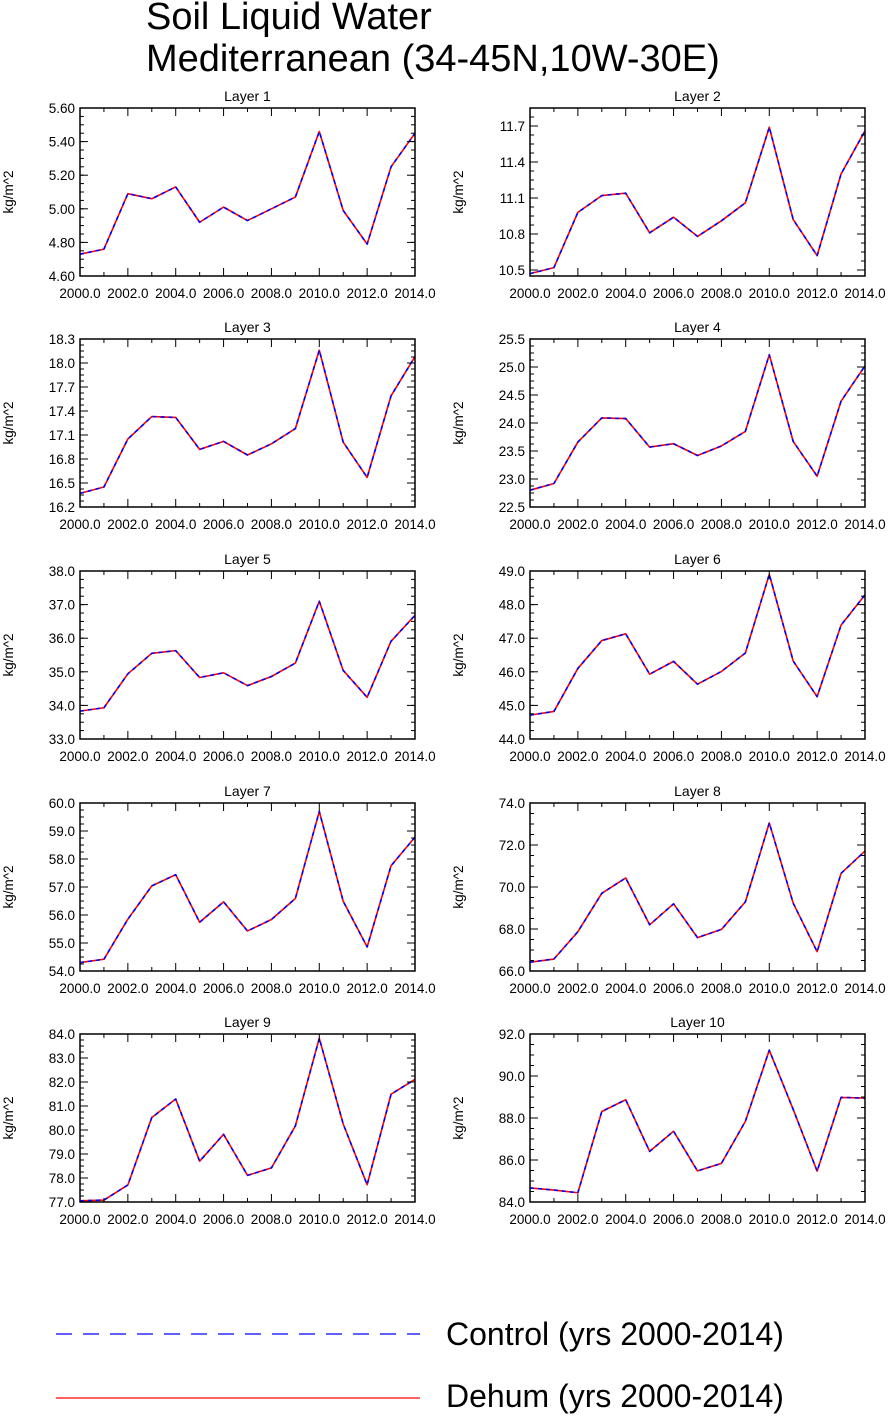 The height and width of the screenshot is (1418, 892). Describe the element at coordinates (512, 672) in the screenshot. I see `layer-6-ytick-label: 46.0` at that location.